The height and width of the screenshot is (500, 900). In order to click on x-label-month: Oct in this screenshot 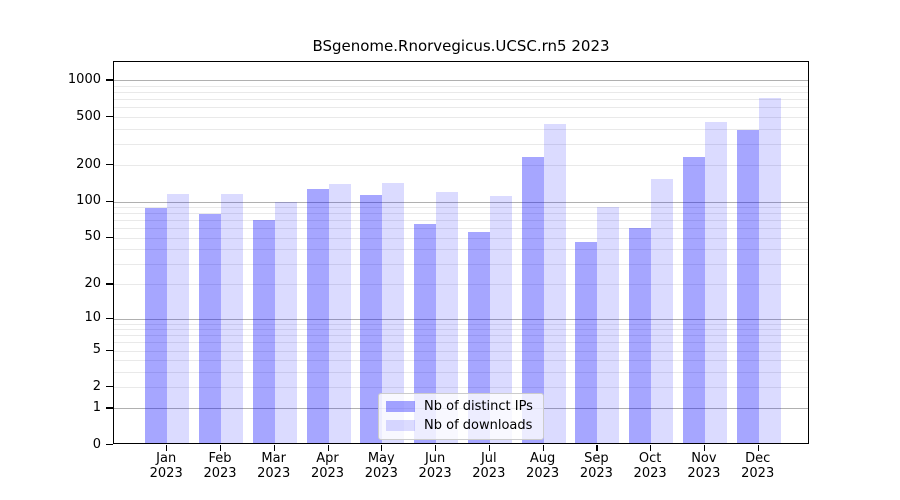, I will do `click(650, 458)`.